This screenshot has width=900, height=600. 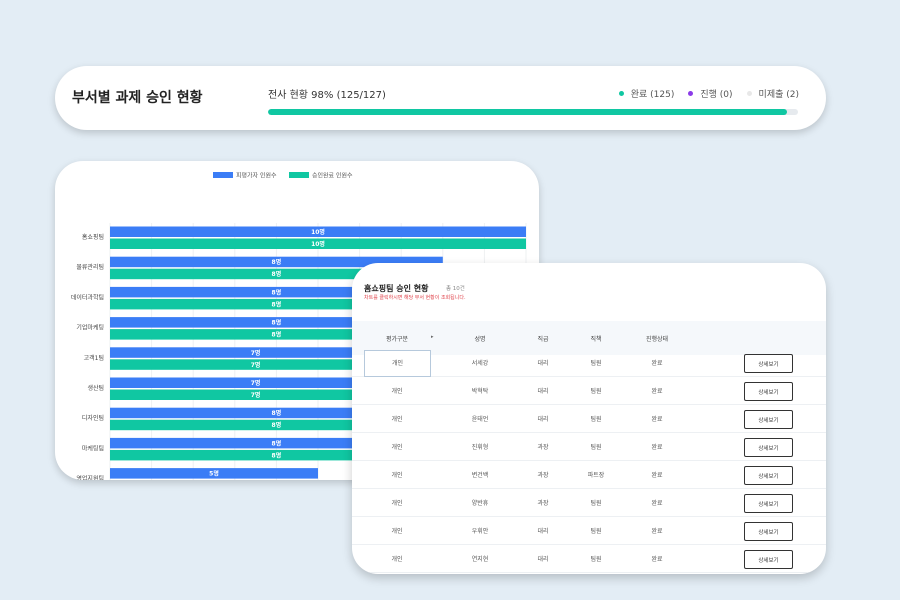 What do you see at coordinates (480, 391) in the screenshot?
I see `cell-name: 박혁탁` at bounding box center [480, 391].